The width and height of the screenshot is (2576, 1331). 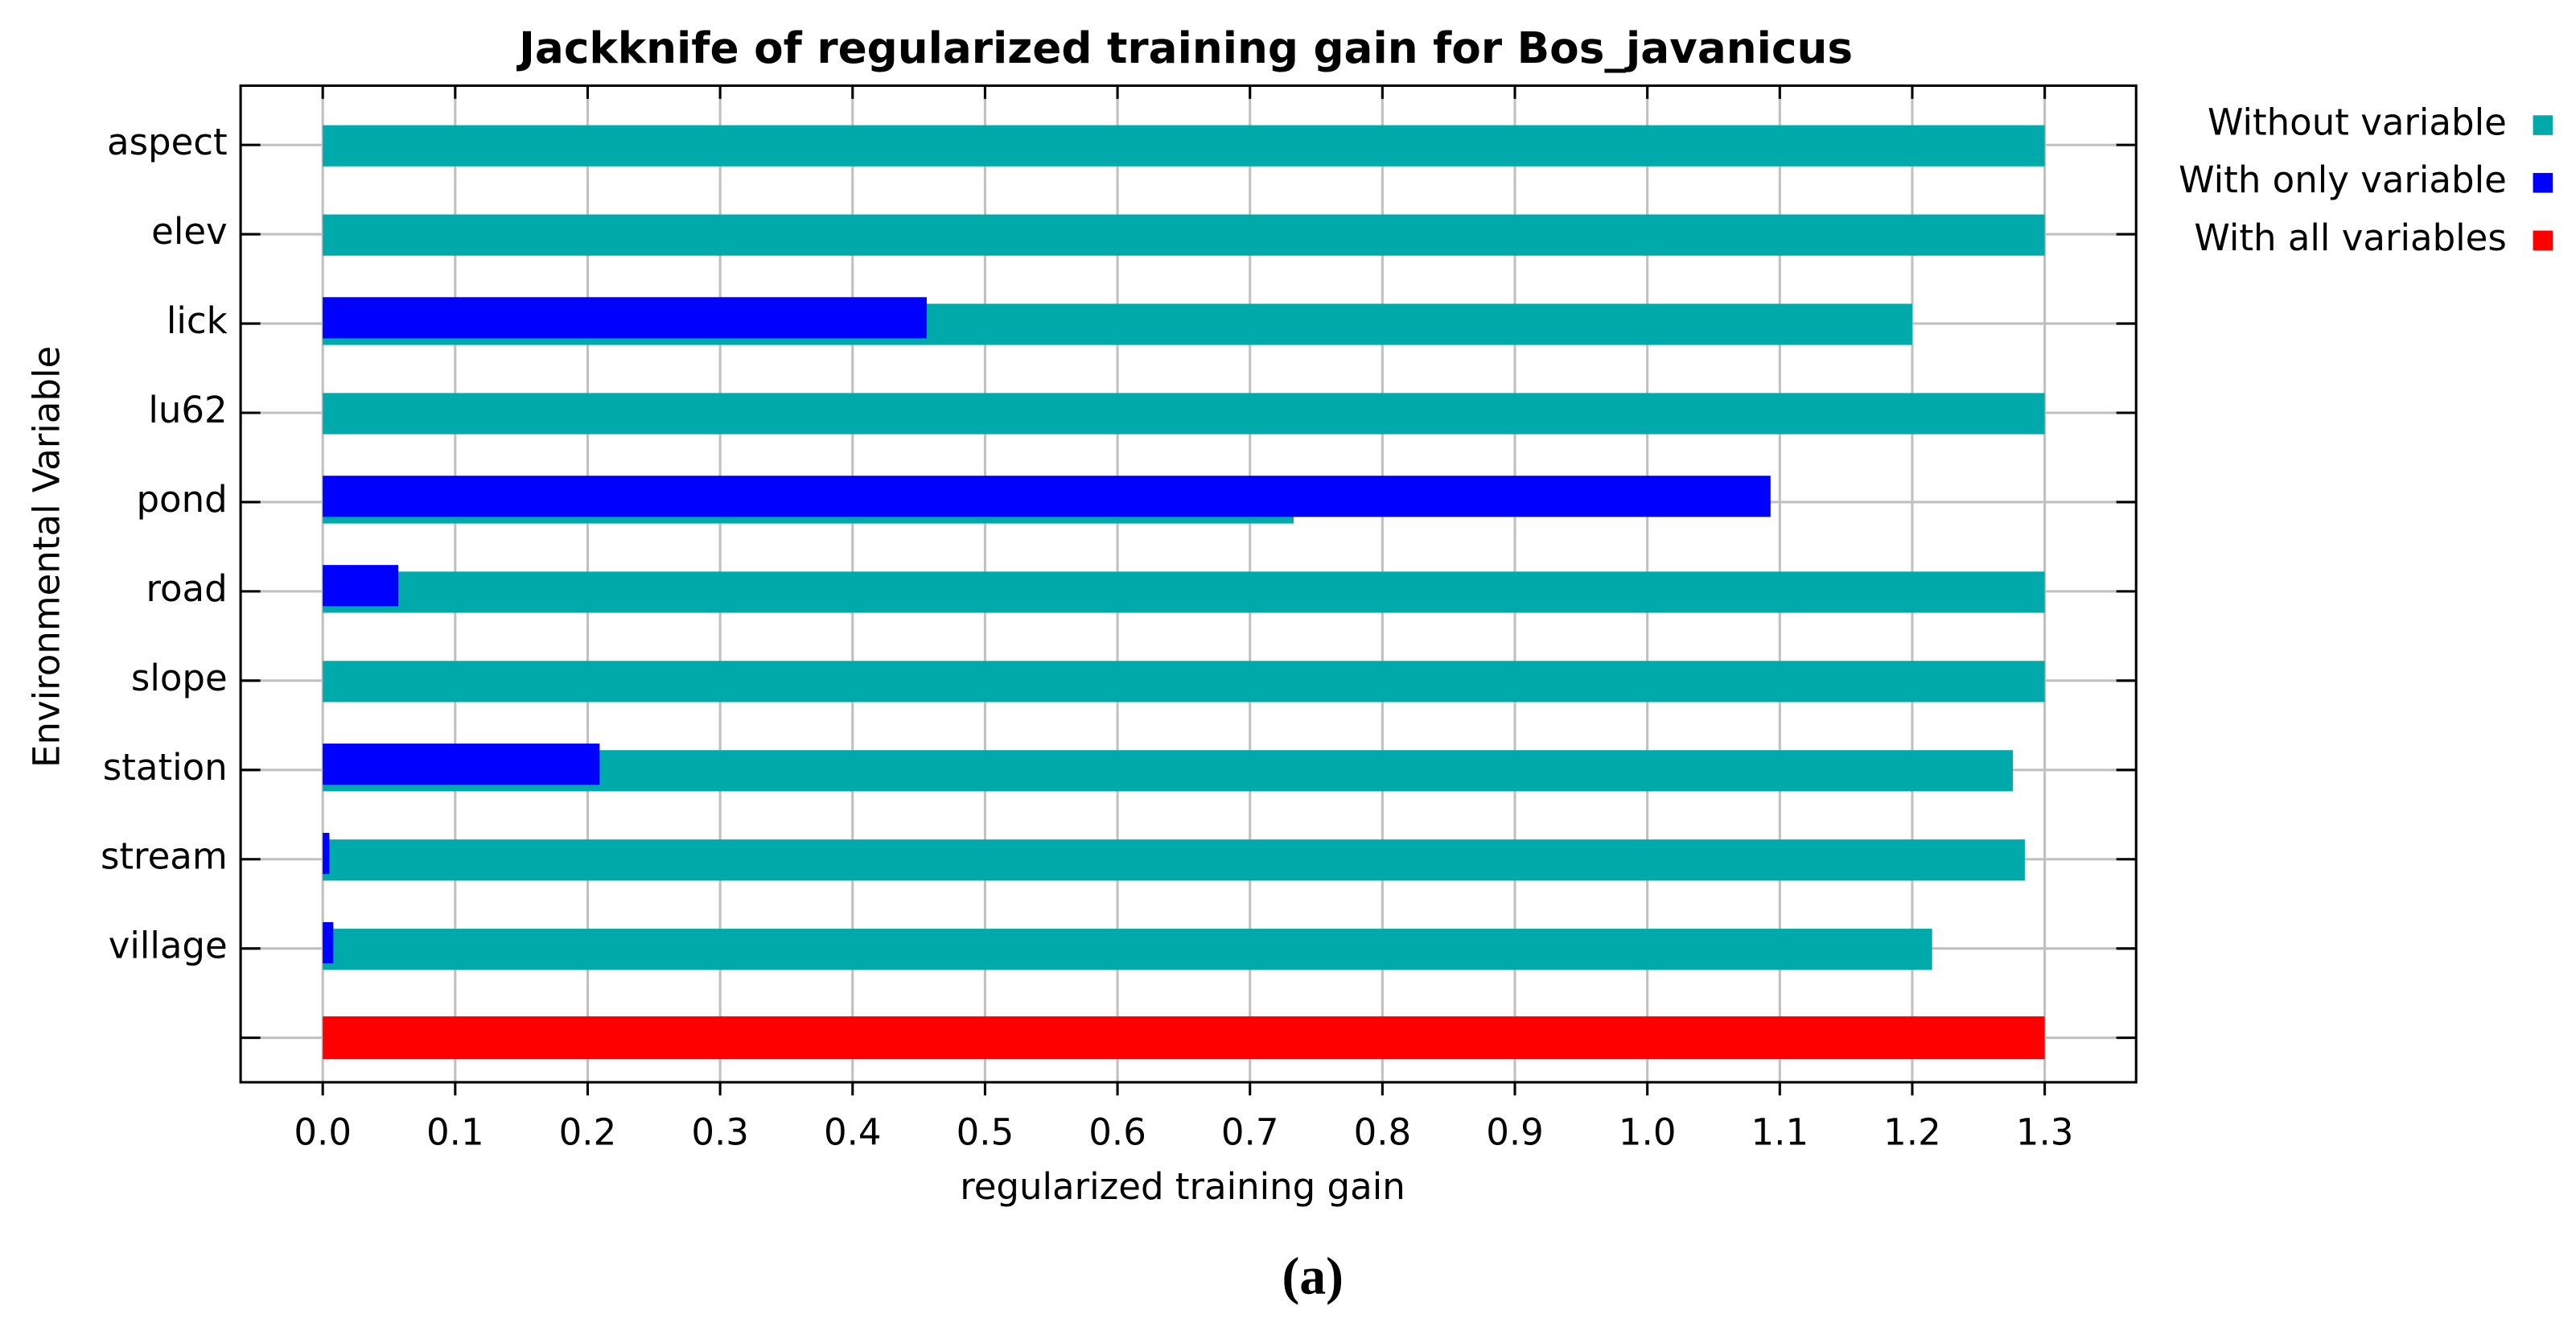 What do you see at coordinates (187, 410) in the screenshot?
I see `y-tick-label: lu62` at bounding box center [187, 410].